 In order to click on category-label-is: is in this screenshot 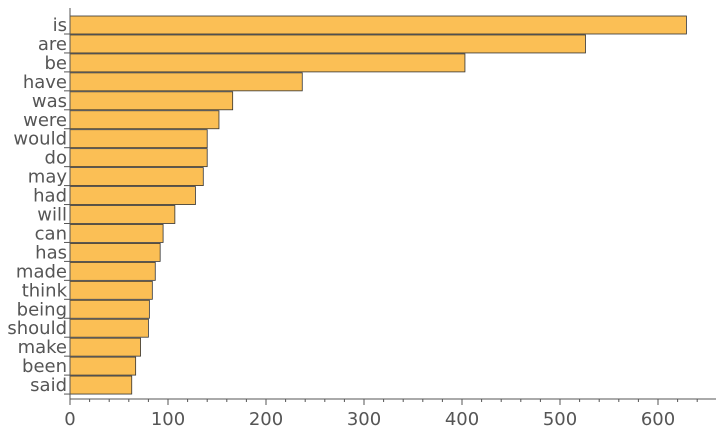, I will do `click(60, 25)`.